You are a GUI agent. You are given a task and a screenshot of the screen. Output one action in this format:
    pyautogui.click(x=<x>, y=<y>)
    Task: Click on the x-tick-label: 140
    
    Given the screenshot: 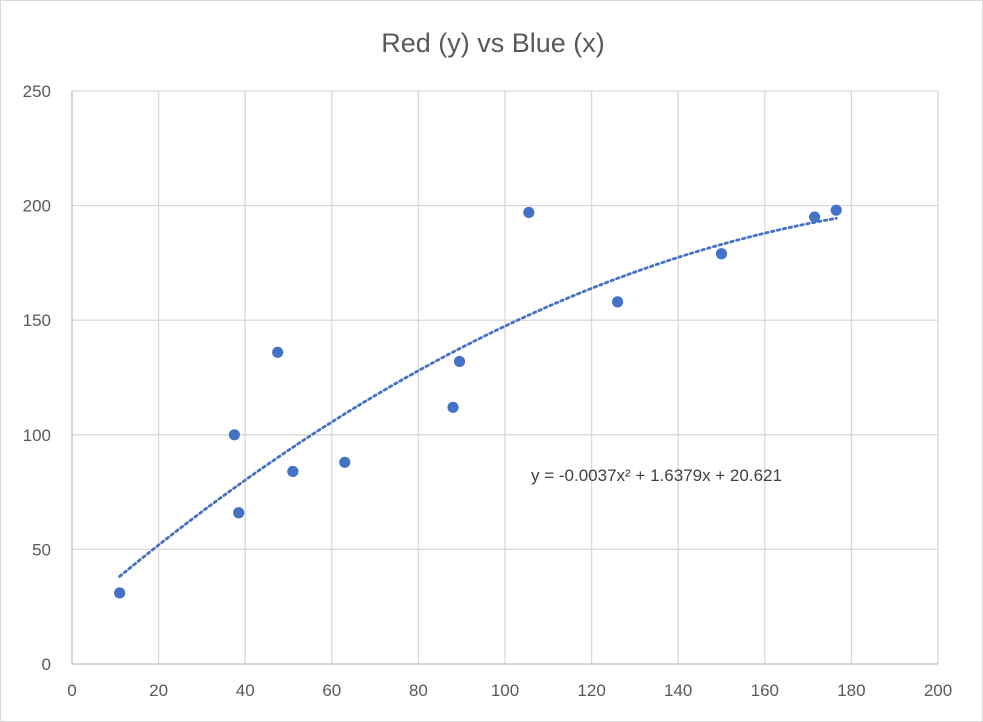 What is the action you would take?
    pyautogui.click(x=678, y=690)
    